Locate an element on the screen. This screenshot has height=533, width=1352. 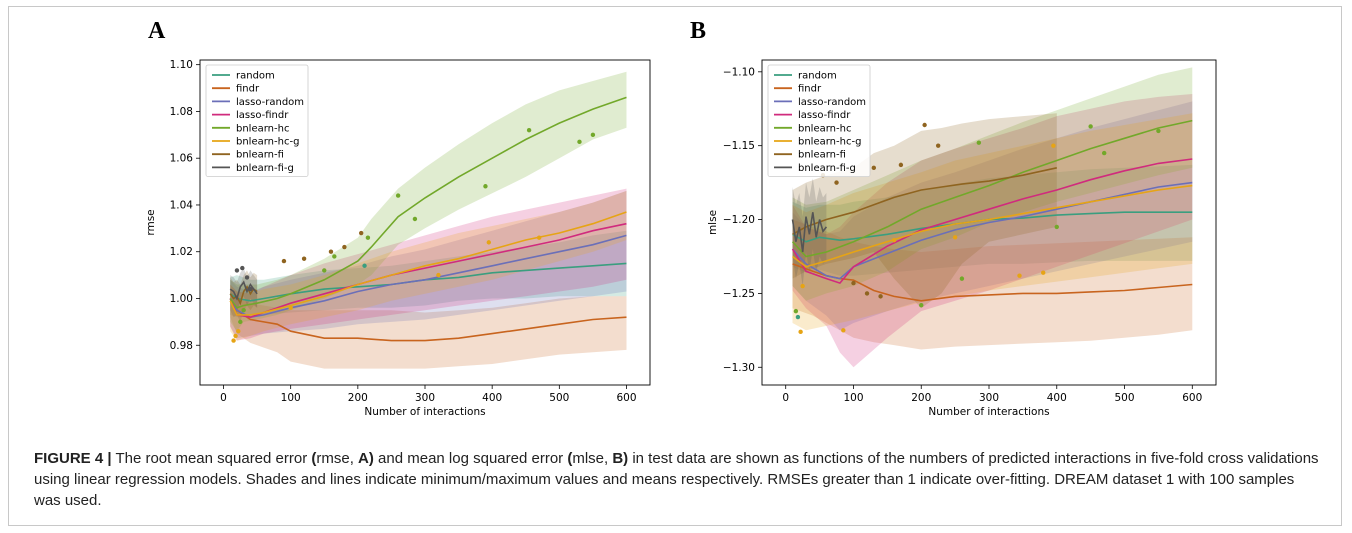
y-tick-label: −1.15 is located at coordinates (739, 146).